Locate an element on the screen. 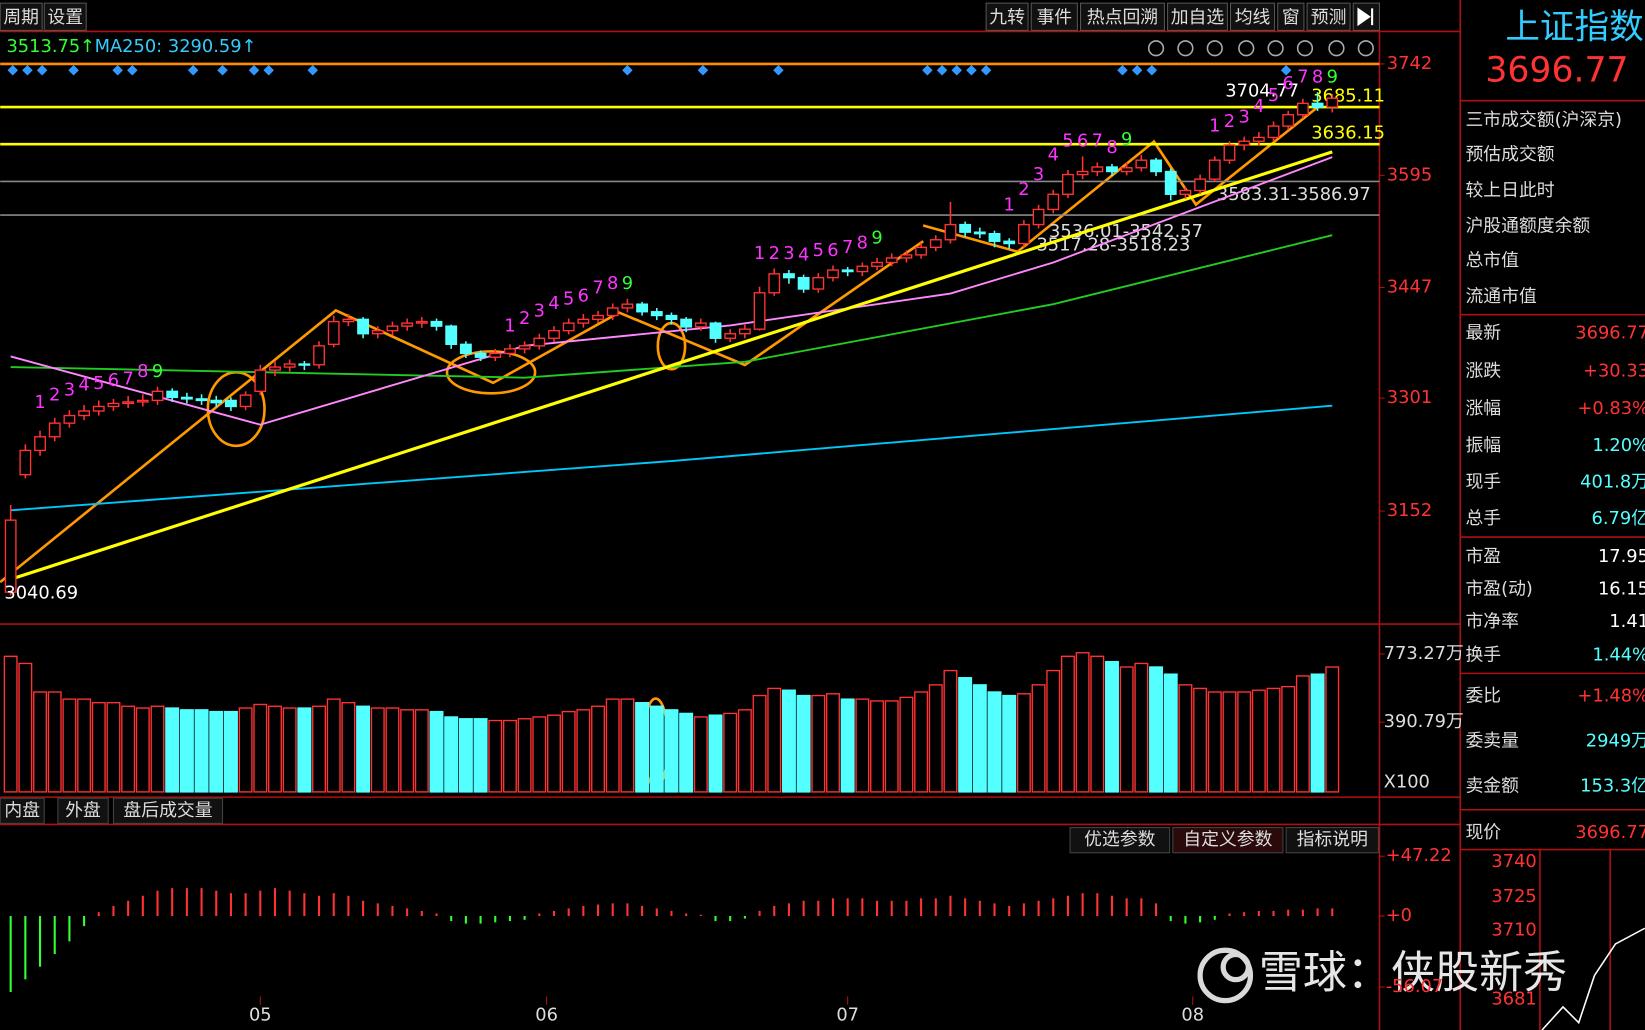 Image resolution: width=1645 pixels, height=1030 pixels. quote-header: 总市值 is located at coordinates (1492, 260).